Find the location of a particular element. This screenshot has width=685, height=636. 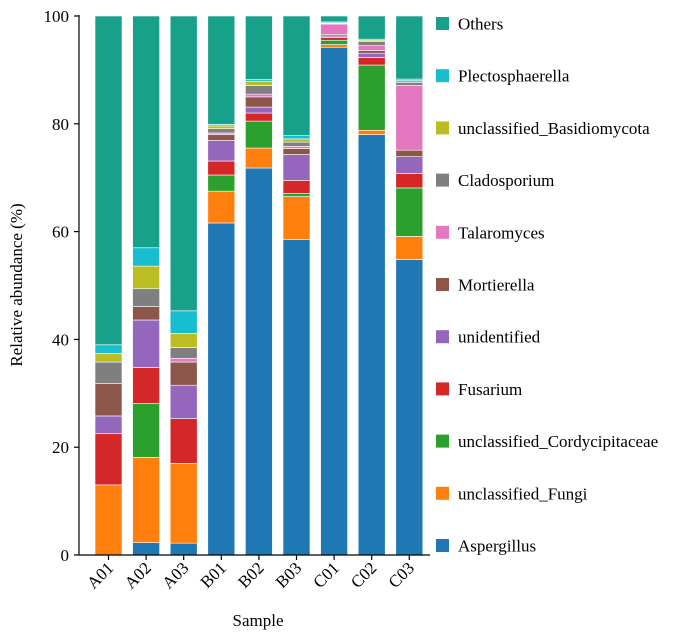

legend-swatch-unclassified-fungi is located at coordinates (442, 493).